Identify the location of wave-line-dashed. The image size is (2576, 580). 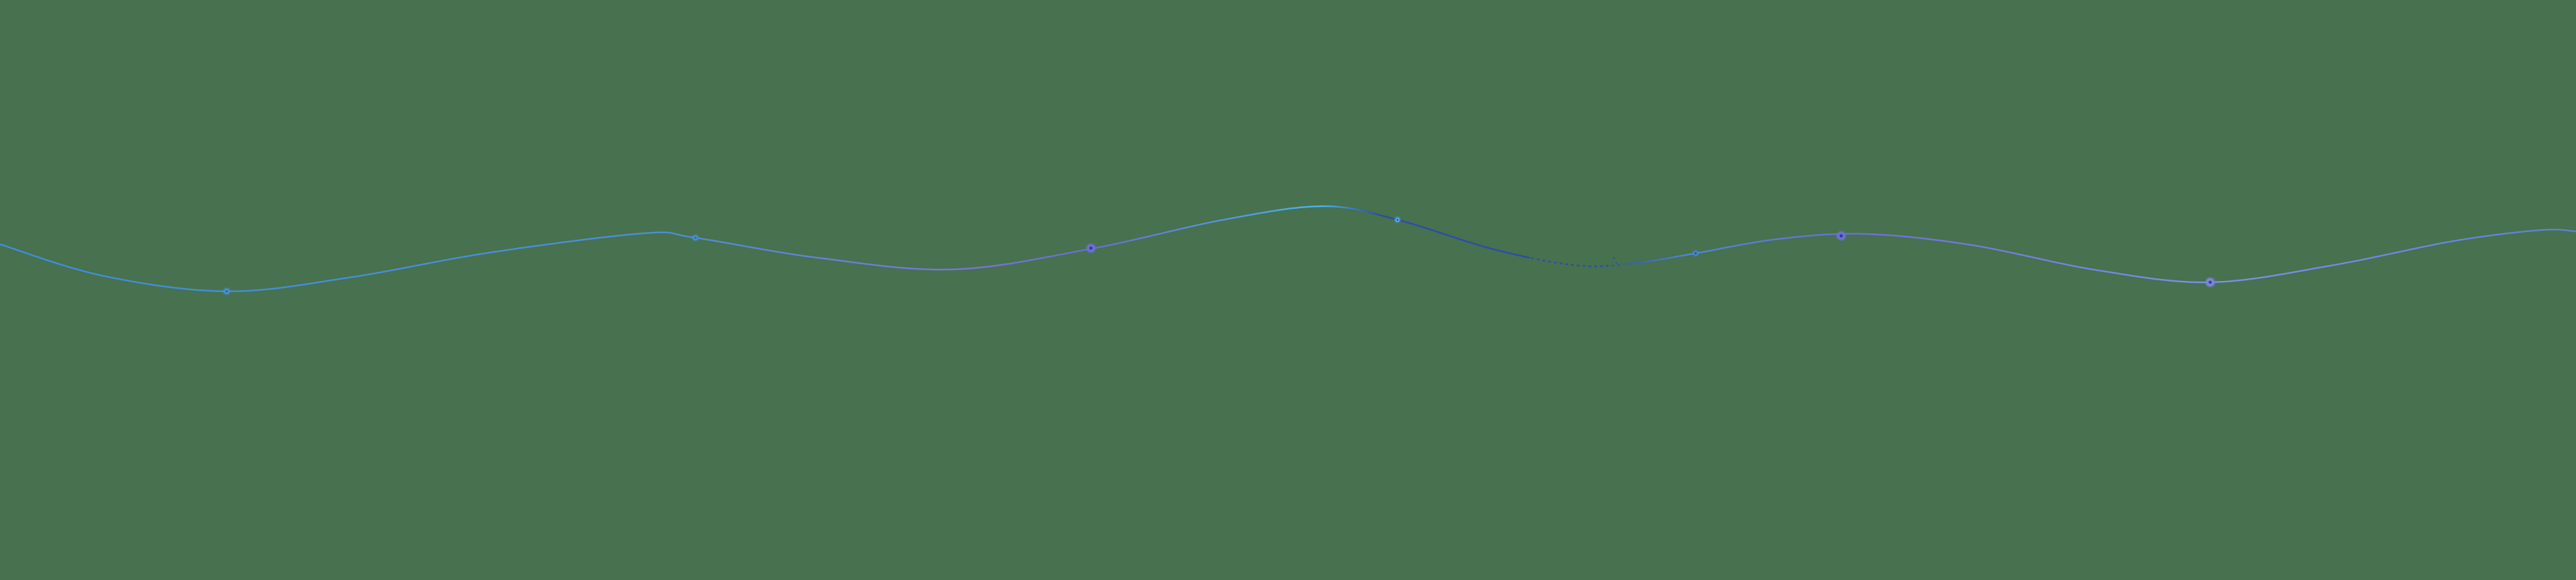
(1579, 262).